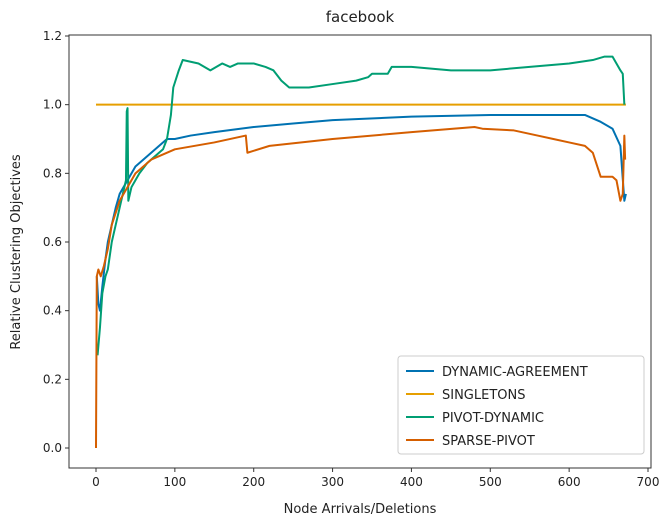 This screenshot has width=659, height=526. Describe the element at coordinates (493, 418) in the screenshot. I see `legend-label: PIVOT-DYNAMIC` at that location.